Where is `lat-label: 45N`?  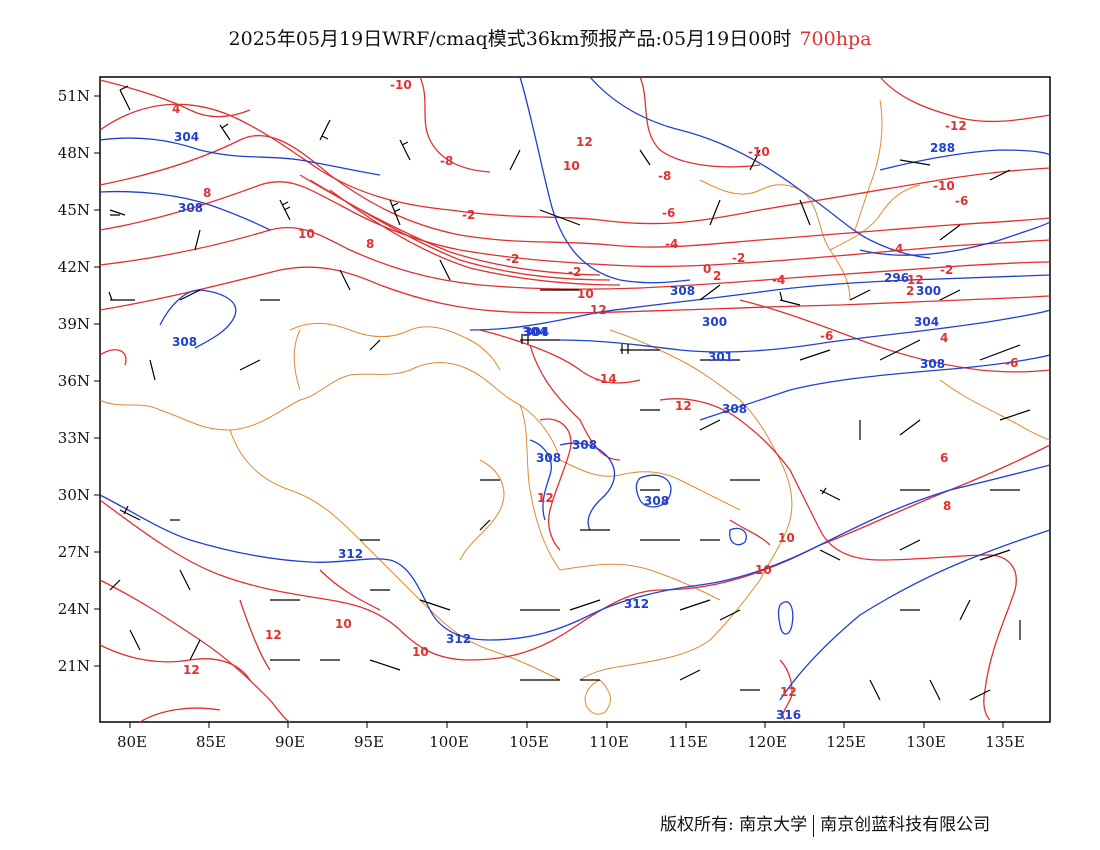 lat-label: 45N is located at coordinates (74, 210).